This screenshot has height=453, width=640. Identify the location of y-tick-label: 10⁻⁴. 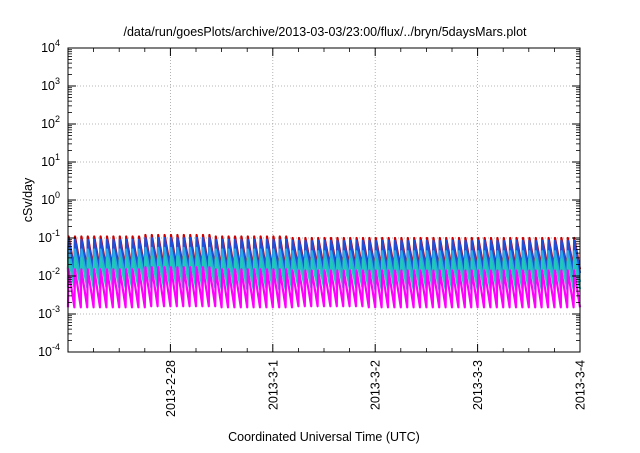
(49, 350).